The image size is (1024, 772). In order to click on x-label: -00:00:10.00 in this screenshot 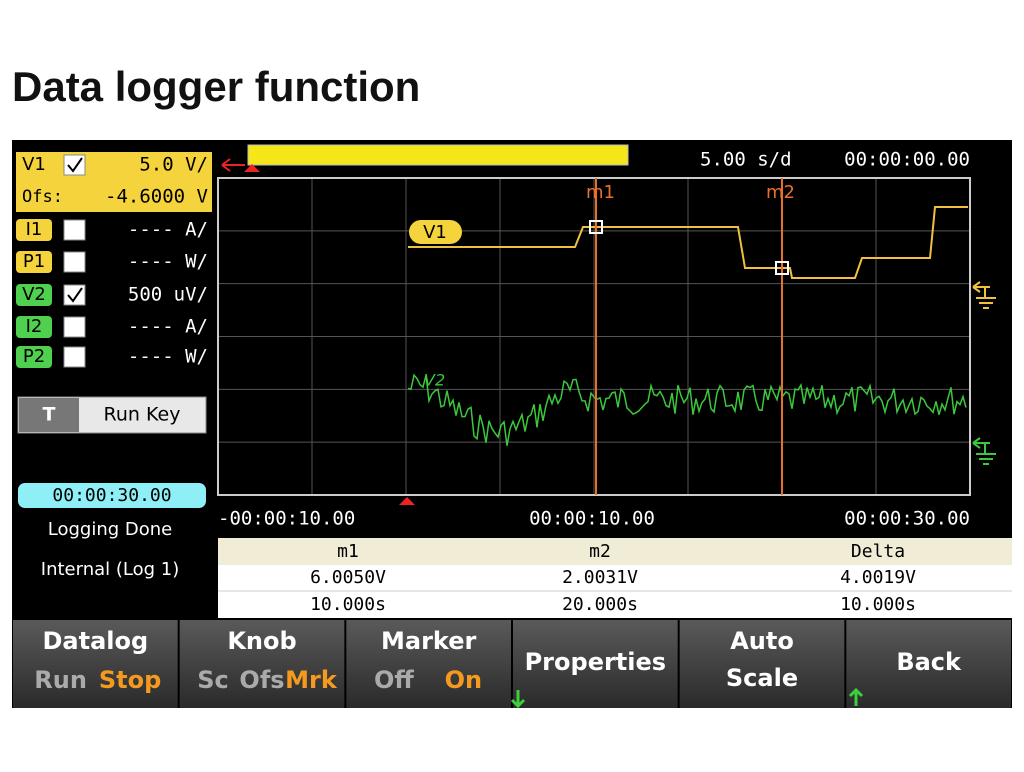, I will do `click(286, 519)`.